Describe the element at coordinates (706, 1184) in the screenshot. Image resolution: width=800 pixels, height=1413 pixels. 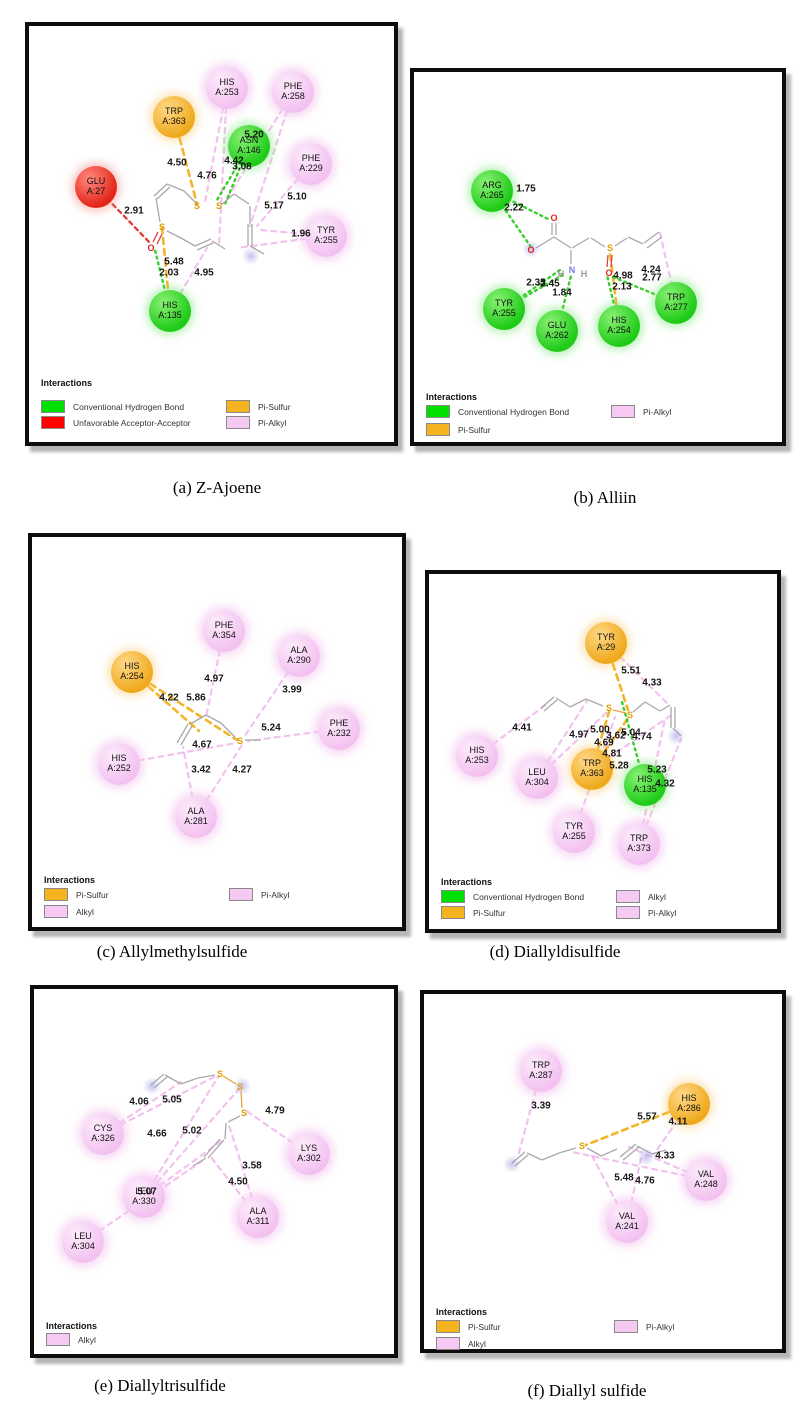
I see `residue-number: A:248` at that location.